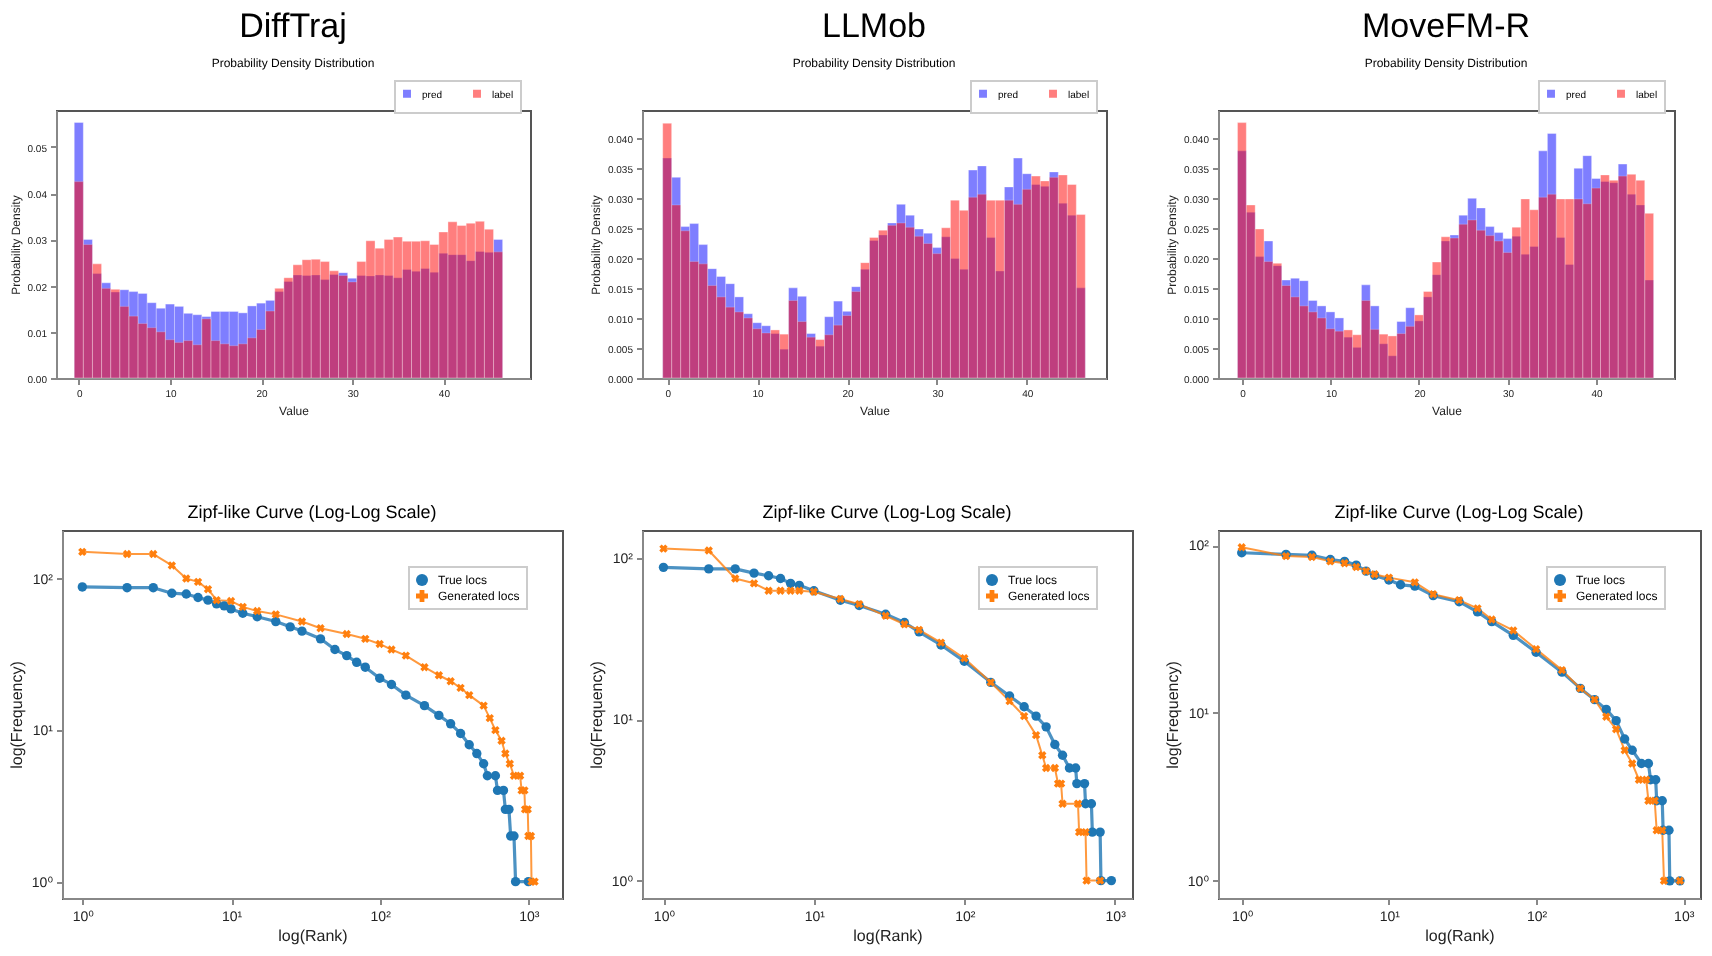  Describe the element at coordinates (1446, 26) in the screenshot. I see `chart-title: MoveFM-R` at that location.